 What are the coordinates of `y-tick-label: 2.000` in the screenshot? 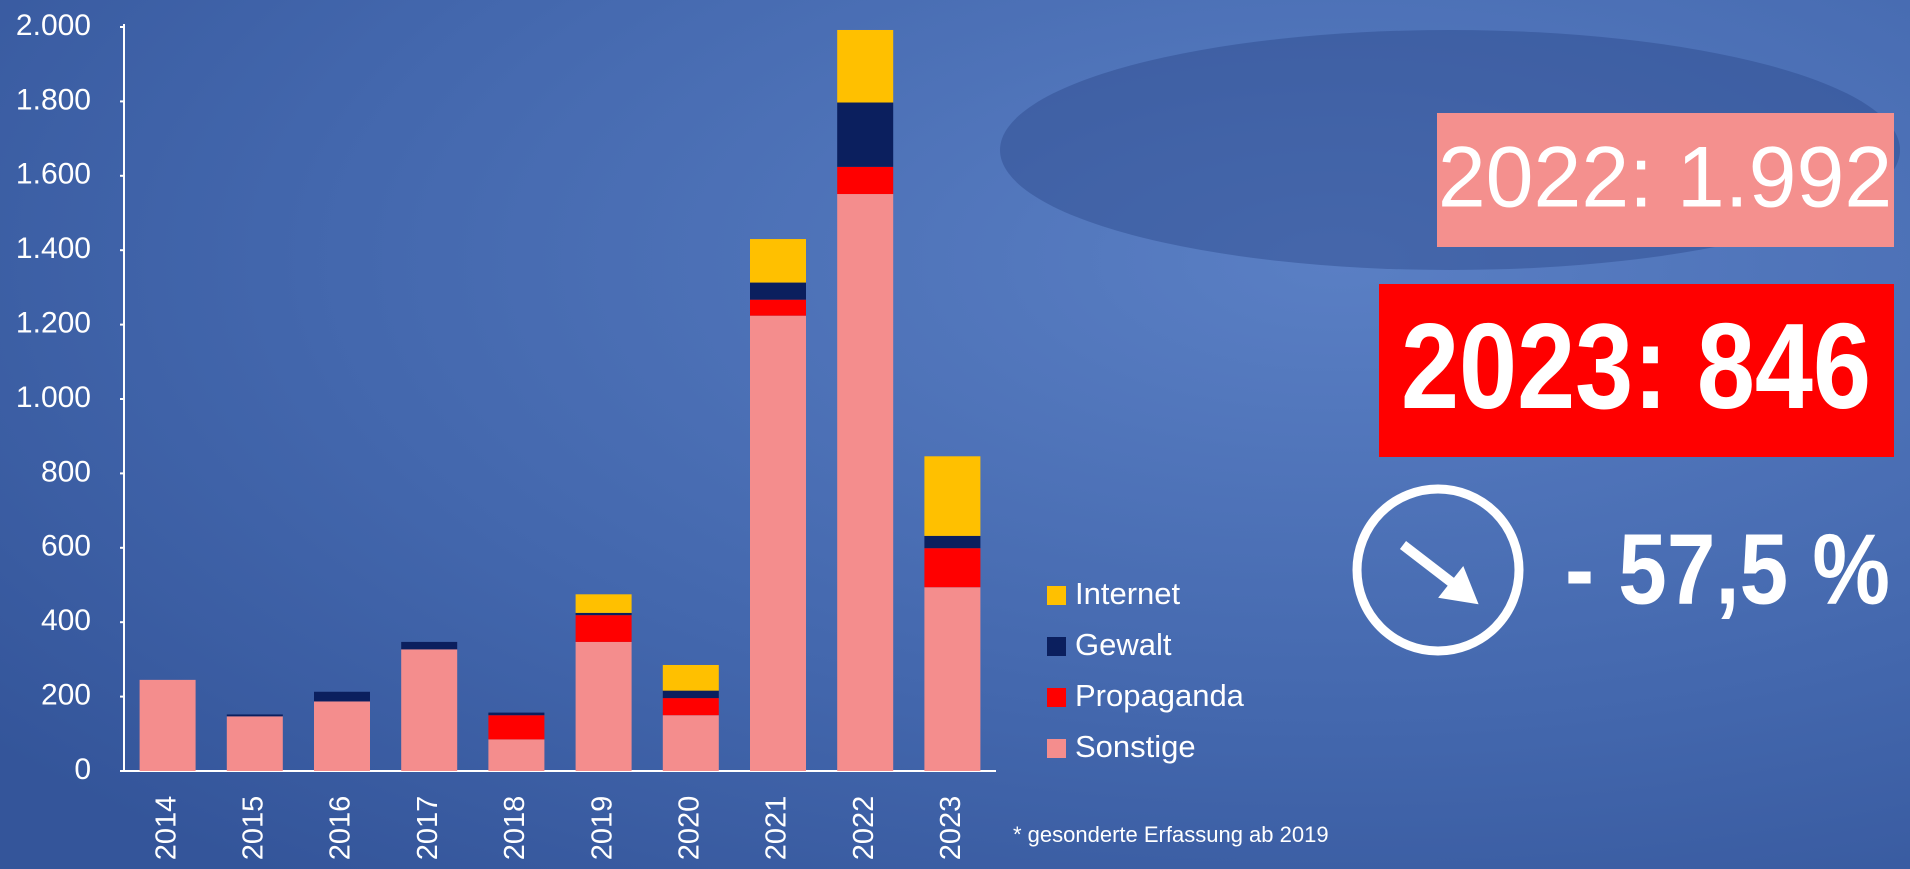 It's located at (53, 25).